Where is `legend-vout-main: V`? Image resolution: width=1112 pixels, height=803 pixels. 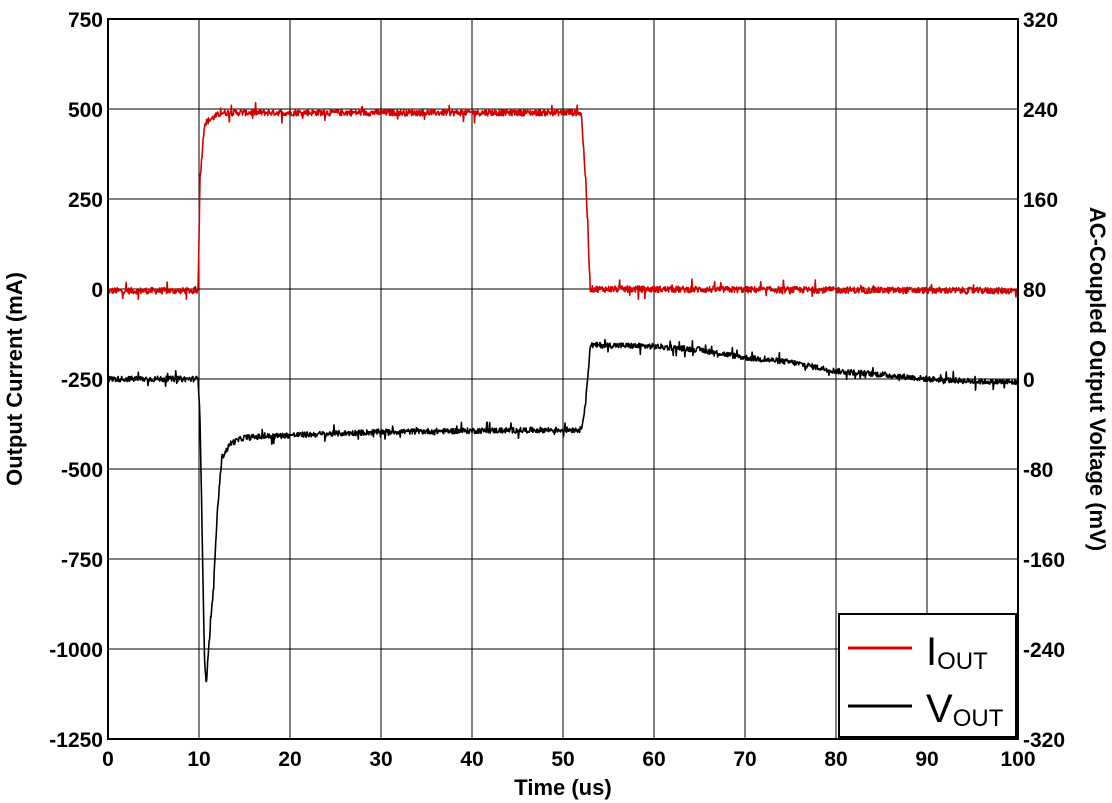
legend-vout-main: V is located at coordinates (939, 709).